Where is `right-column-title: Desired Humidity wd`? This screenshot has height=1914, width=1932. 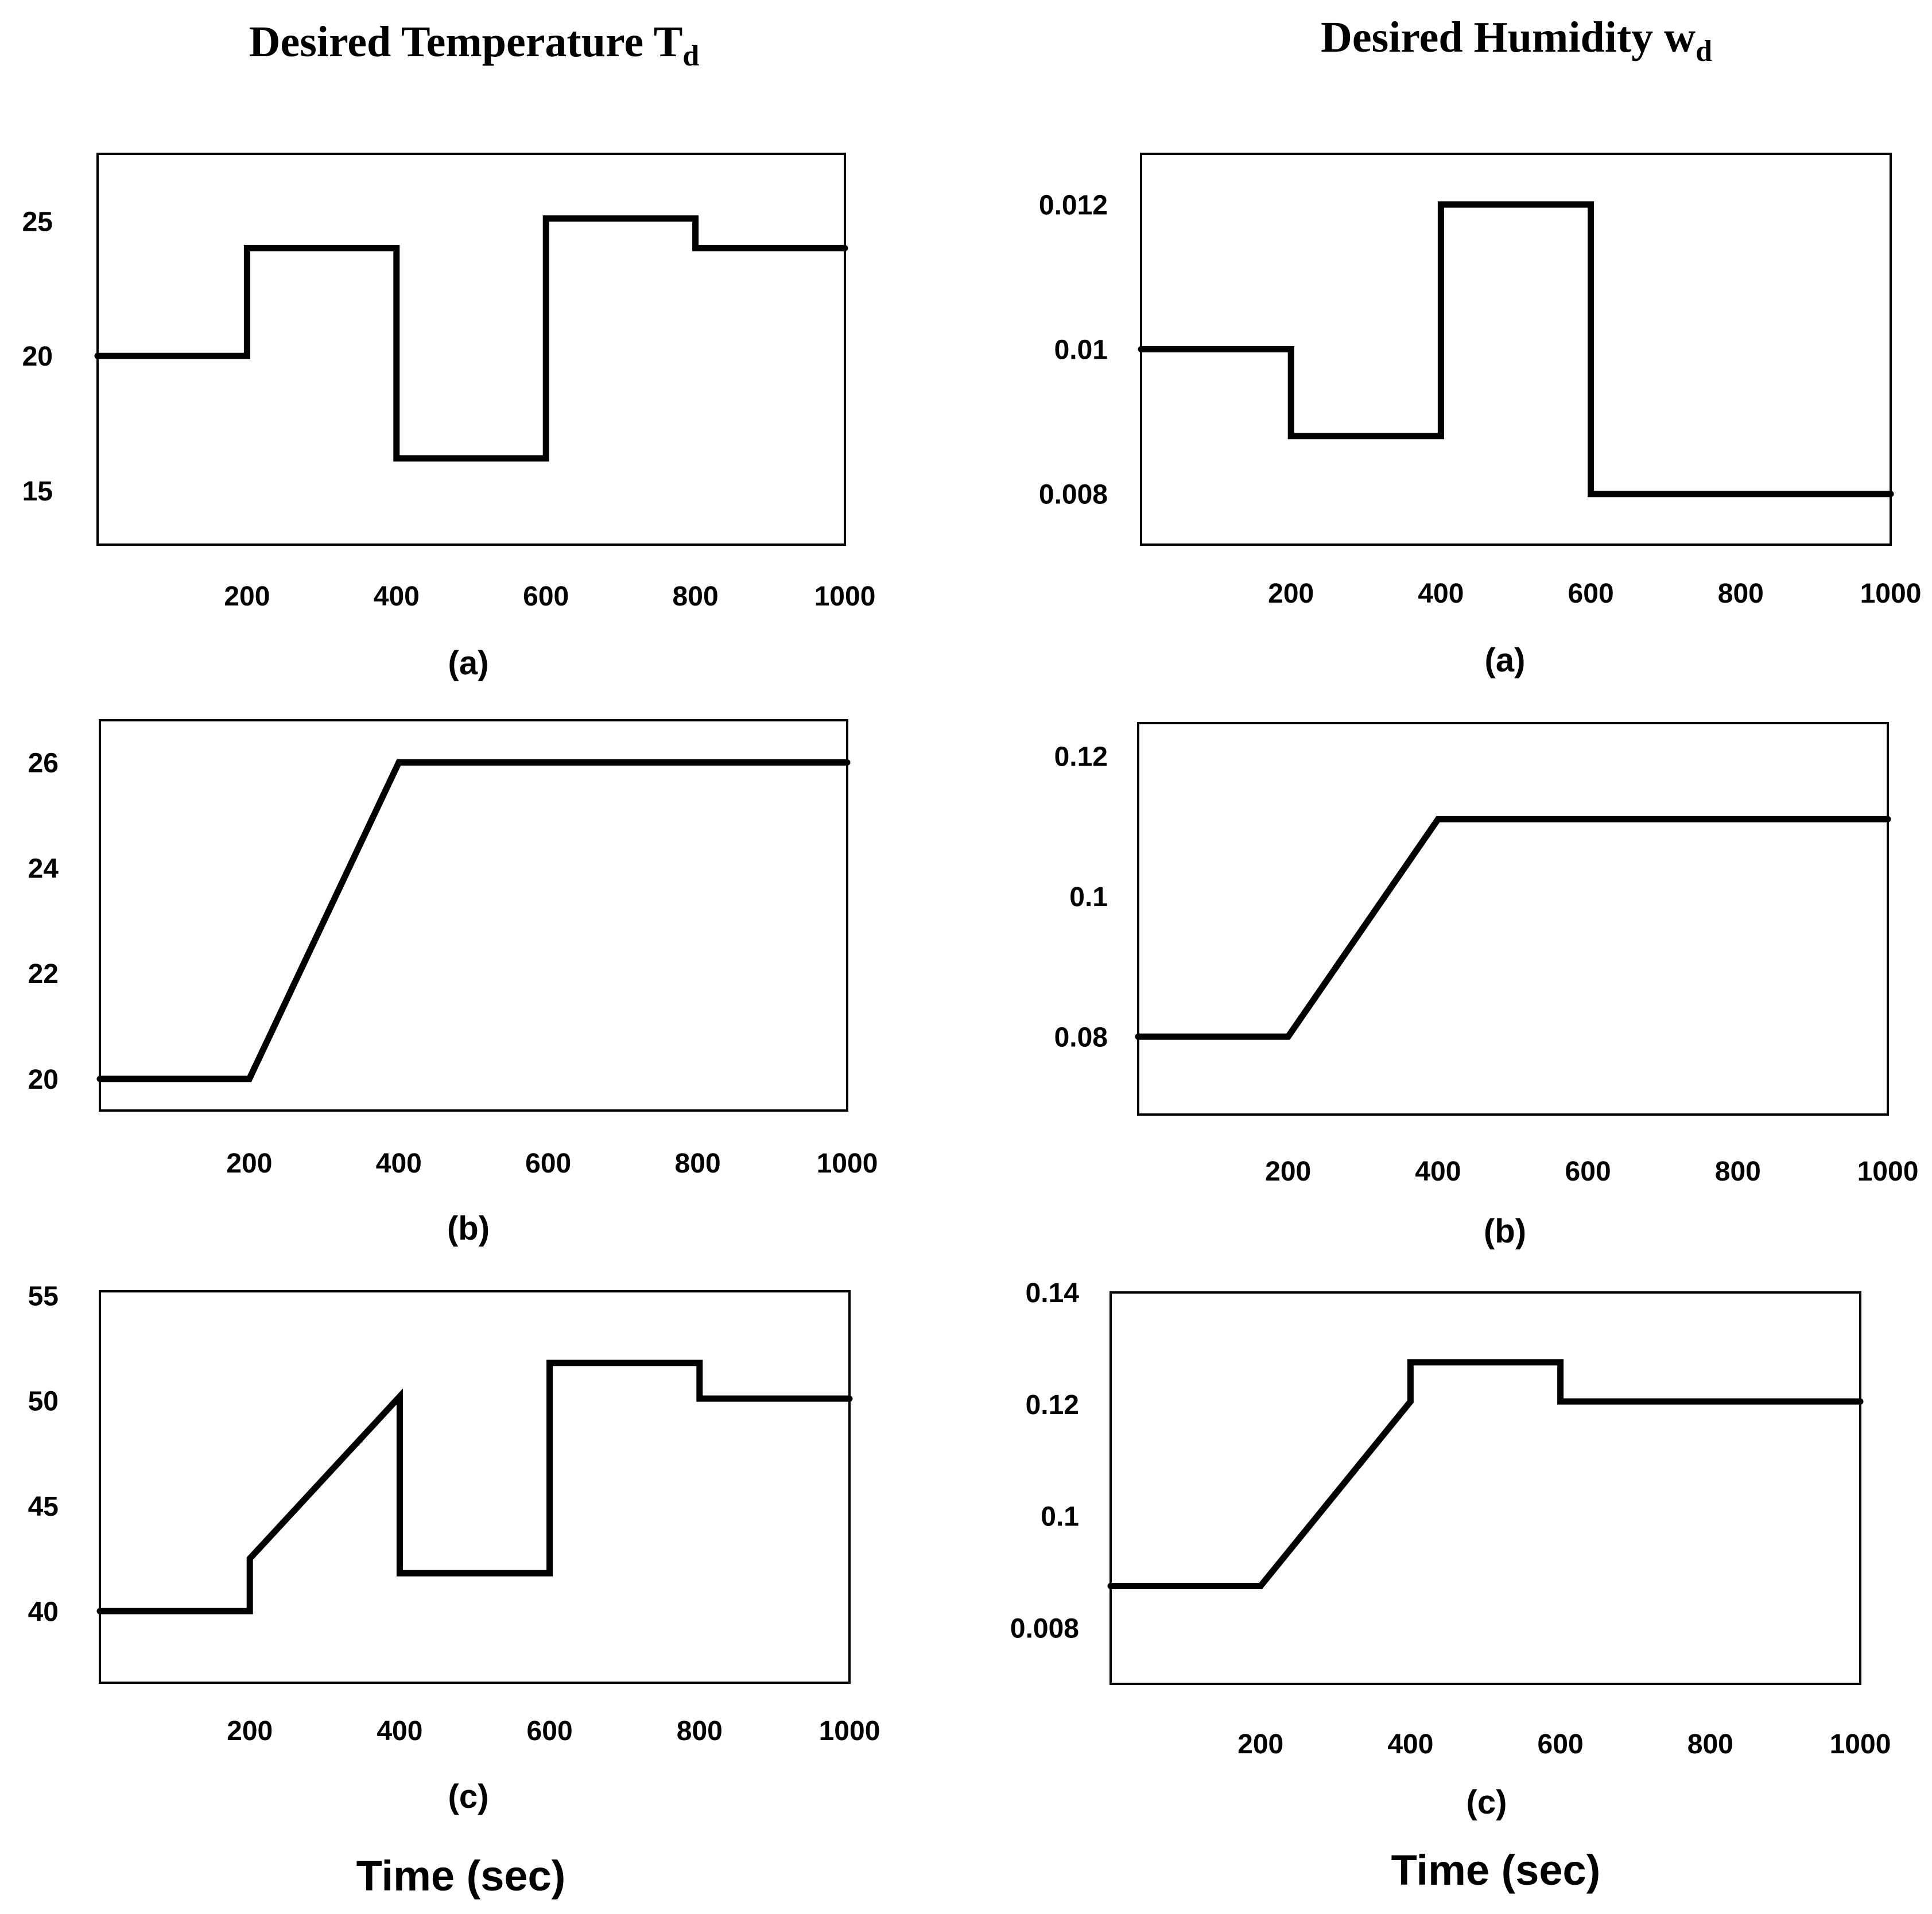 right-column-title: Desired Humidity wd is located at coordinates (1516, 40).